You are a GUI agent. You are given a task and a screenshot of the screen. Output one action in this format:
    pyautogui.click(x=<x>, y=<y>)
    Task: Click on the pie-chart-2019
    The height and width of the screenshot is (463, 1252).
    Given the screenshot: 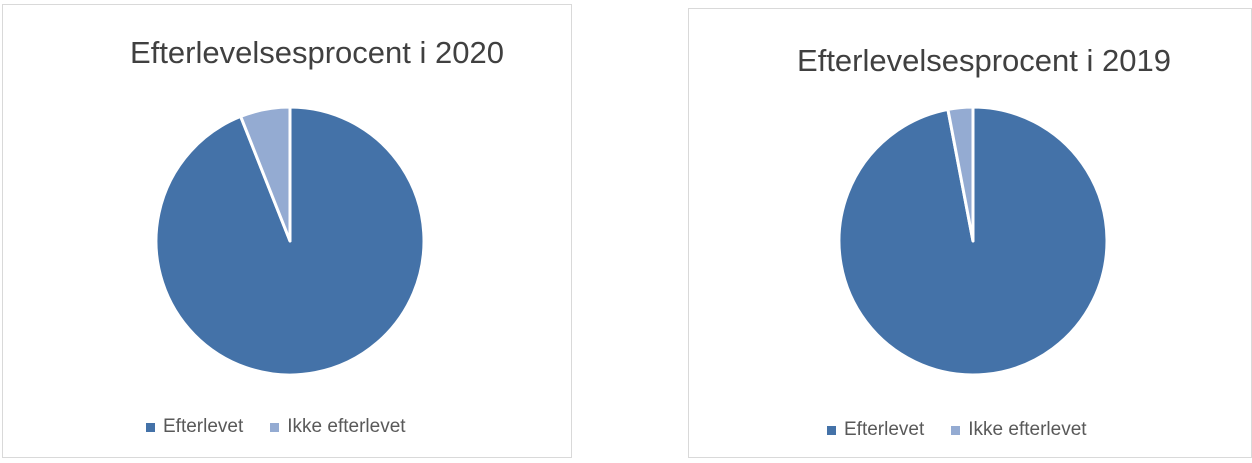 What is the action you would take?
    pyautogui.click(x=973, y=241)
    